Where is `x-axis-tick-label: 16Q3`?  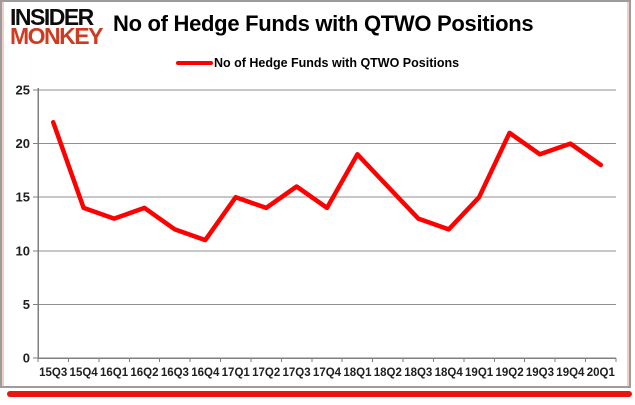 x-axis-tick-label: 16Q3 is located at coordinates (175, 373).